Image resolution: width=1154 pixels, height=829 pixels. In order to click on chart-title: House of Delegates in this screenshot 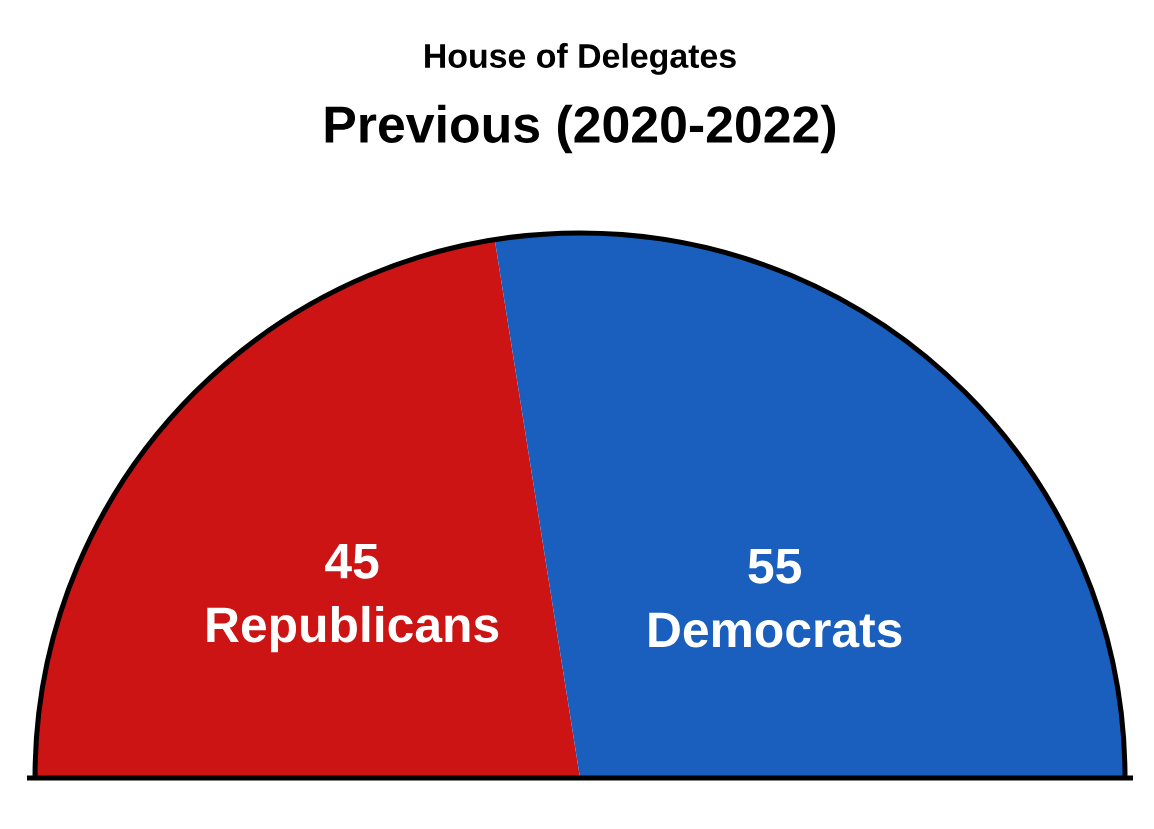, I will do `click(580, 59)`.